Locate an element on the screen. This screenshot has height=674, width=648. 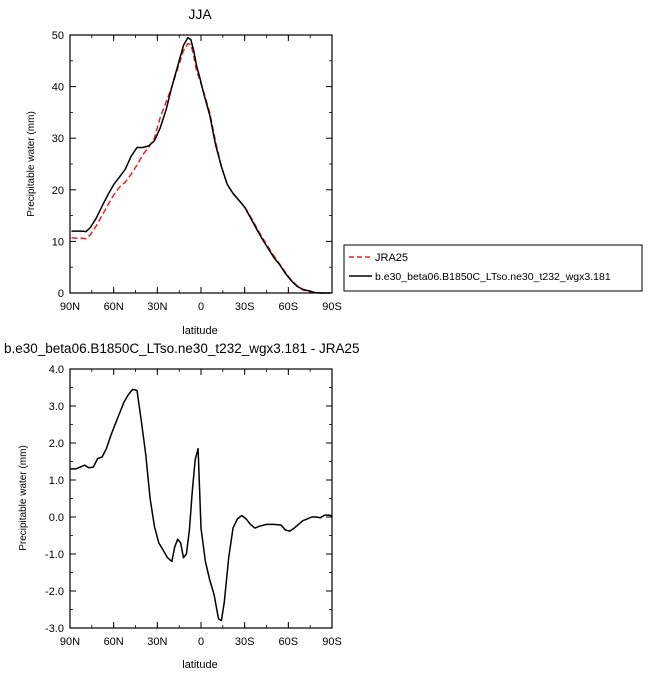
top-y-tick-label: 10 is located at coordinates (58, 242).